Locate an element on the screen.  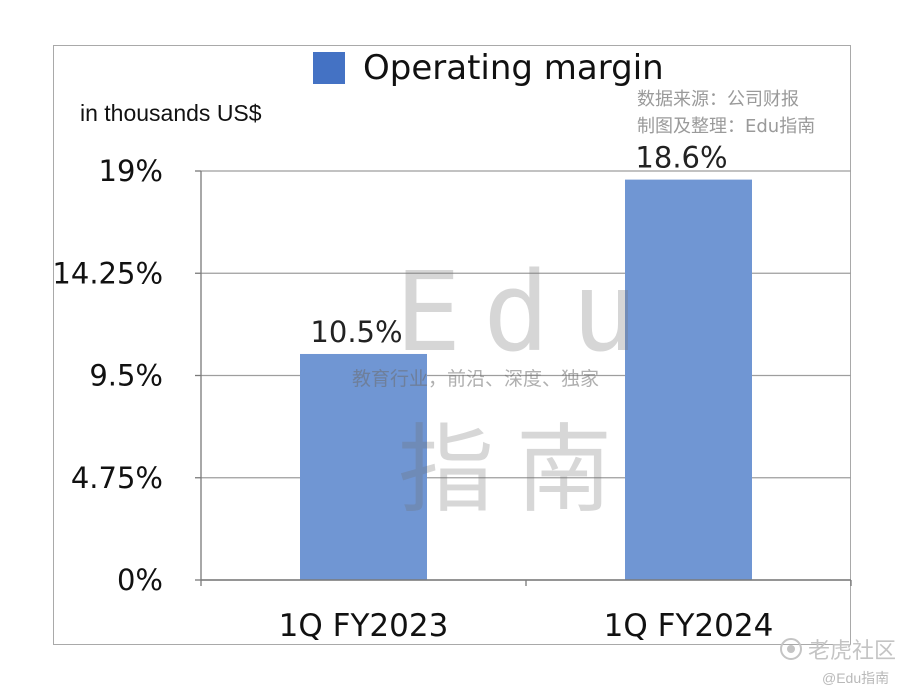
x-tick-label: 1Q FY2023 is located at coordinates (364, 626).